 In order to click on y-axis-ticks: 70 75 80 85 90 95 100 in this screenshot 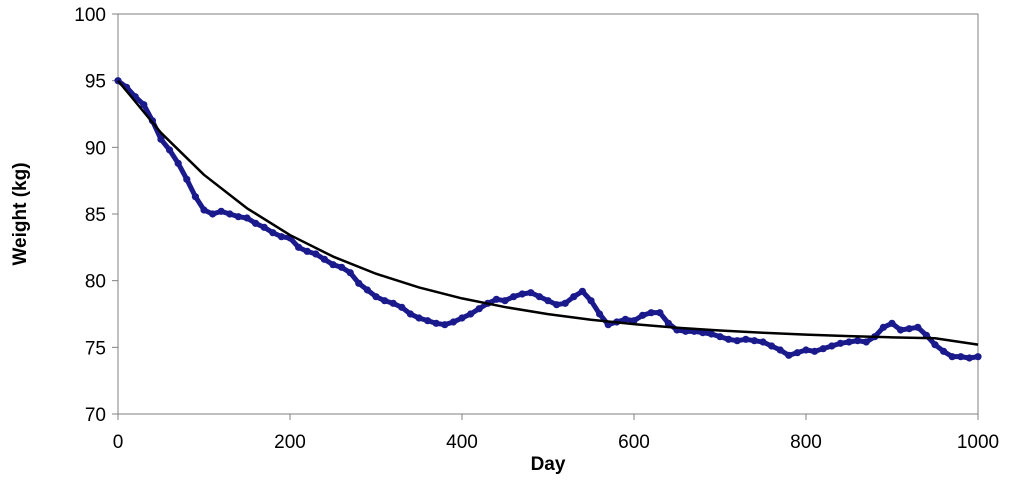, I will do `click(96, 215)`.